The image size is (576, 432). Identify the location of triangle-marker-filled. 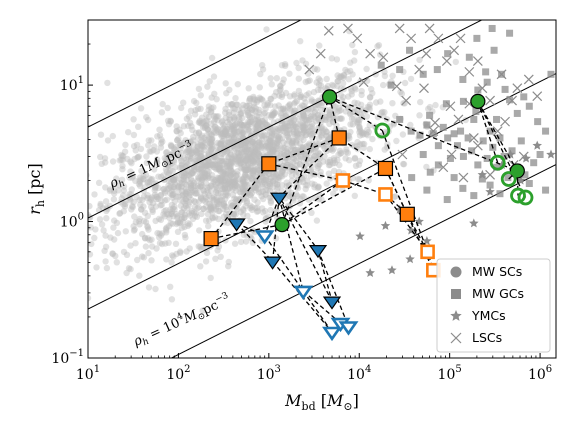
(318, 252).